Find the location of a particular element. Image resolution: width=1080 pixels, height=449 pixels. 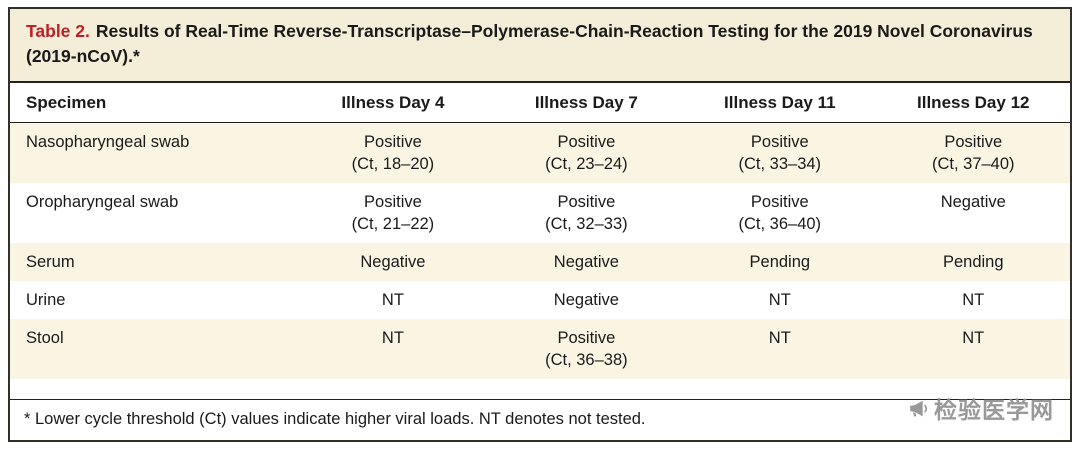

ct-text: (Ct, 37–40) is located at coordinates (973, 163).